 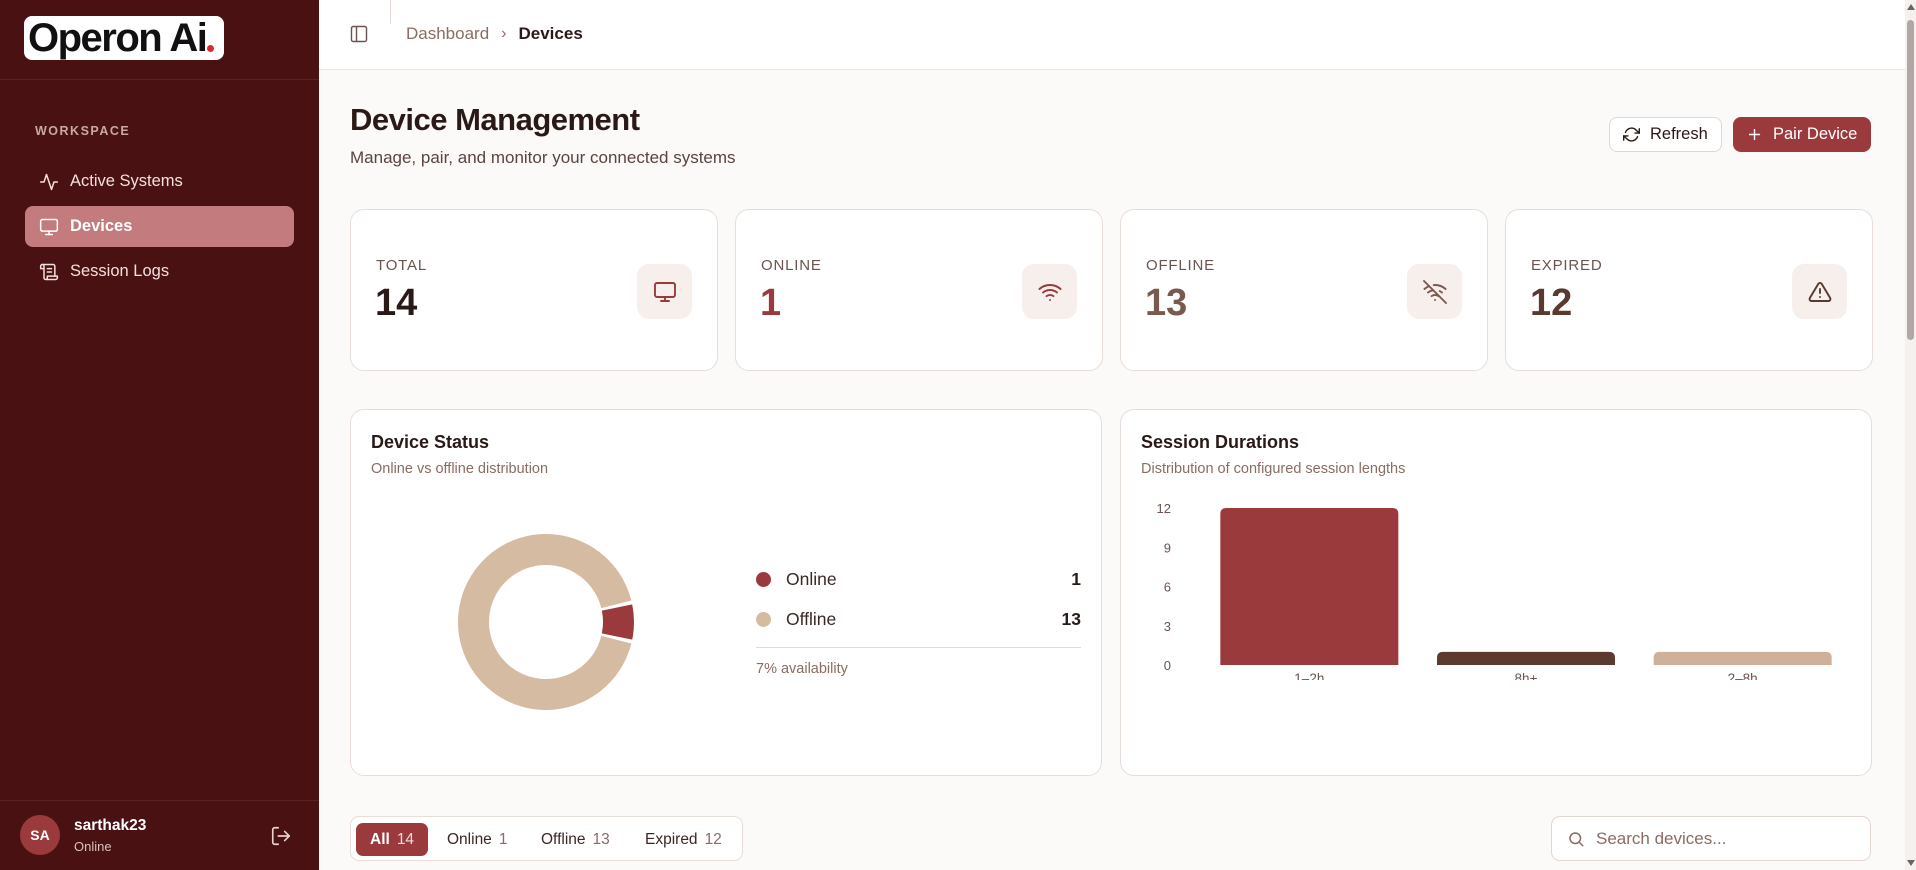 What do you see at coordinates (396, 303) in the screenshot?
I see `stat-value: 14` at bounding box center [396, 303].